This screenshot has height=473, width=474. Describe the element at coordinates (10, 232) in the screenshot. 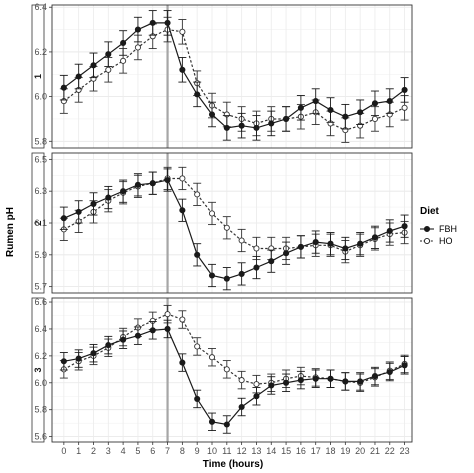

I see `y-axis-title: Rumen pH` at that location.